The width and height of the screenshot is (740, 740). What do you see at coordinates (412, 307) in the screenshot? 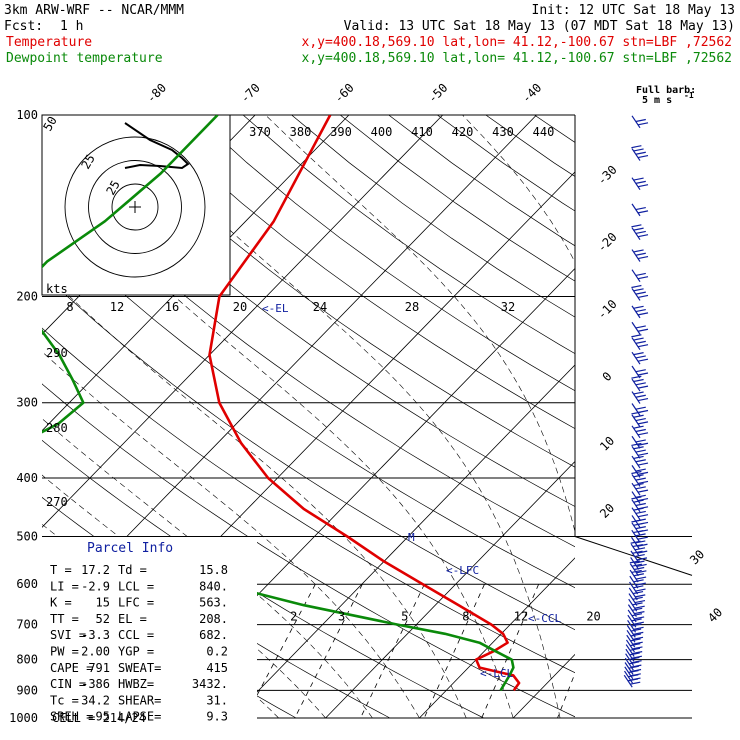
I see `speed-label-28: 28` at bounding box center [412, 307].